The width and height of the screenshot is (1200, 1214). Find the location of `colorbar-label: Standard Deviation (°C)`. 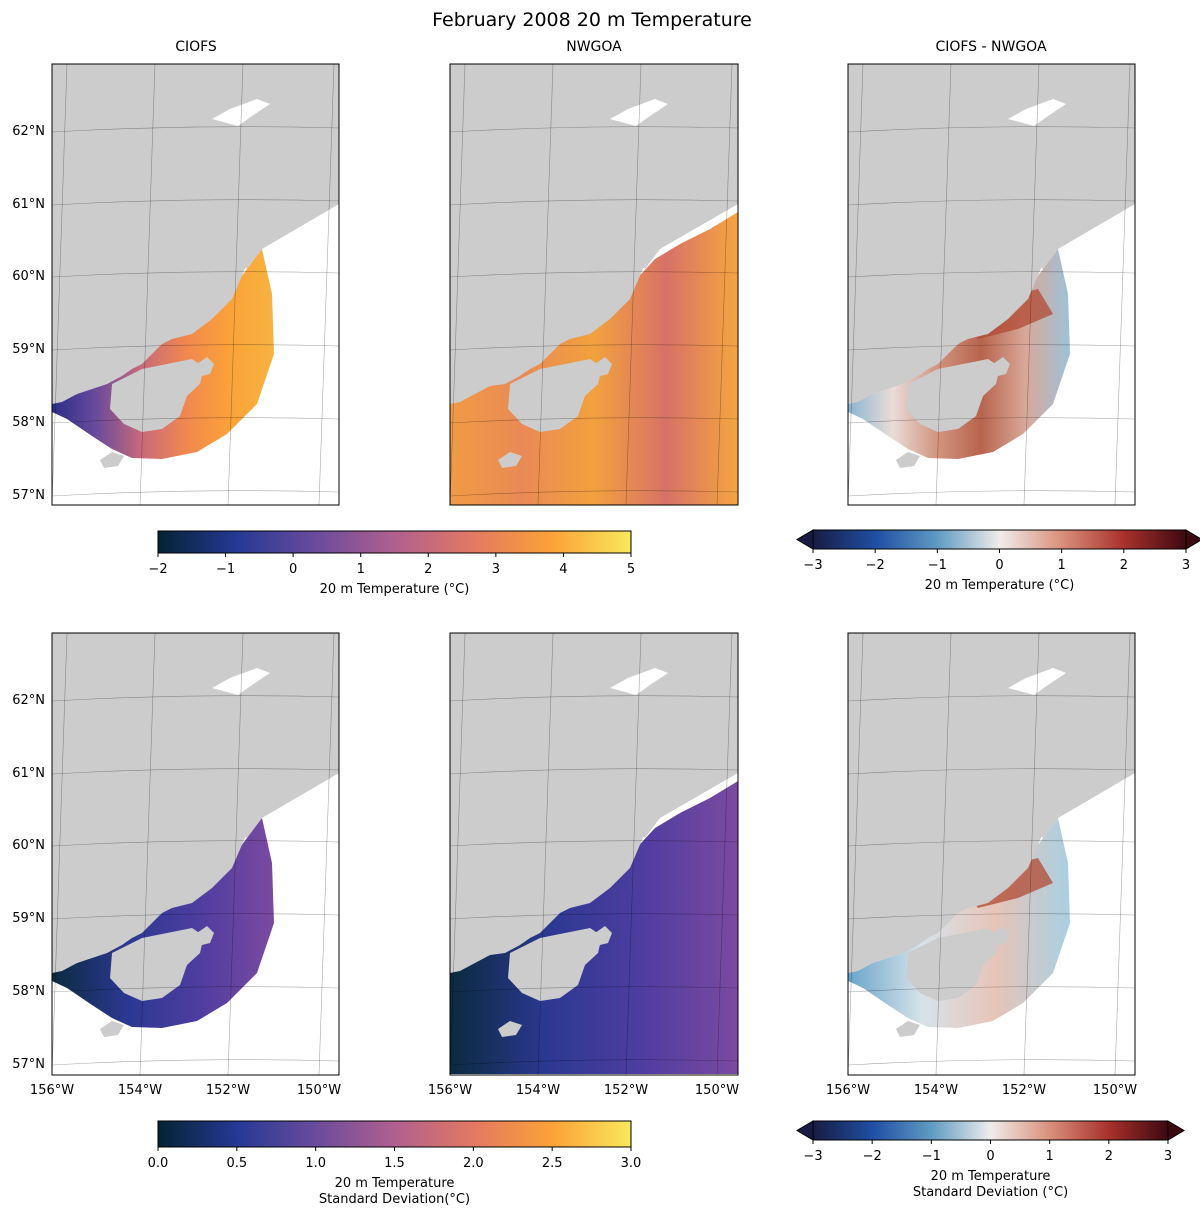

colorbar-label: Standard Deviation (°C) is located at coordinates (990, 1192).